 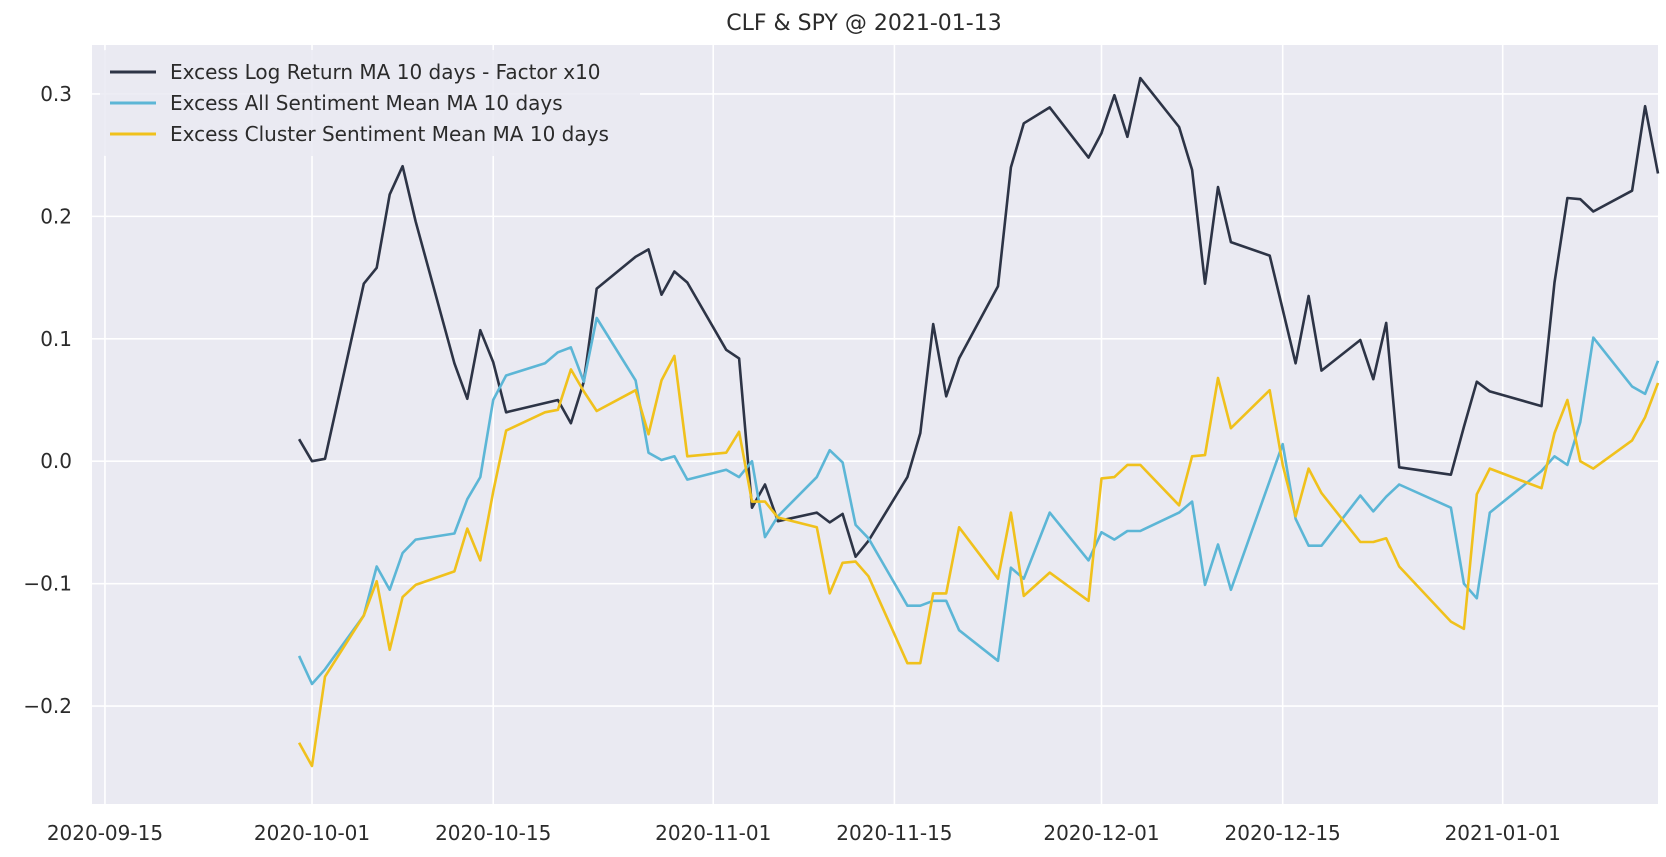 What do you see at coordinates (863, 23) in the screenshot?
I see `chart-title: CLF & SPY @ 2021-01-13` at bounding box center [863, 23].